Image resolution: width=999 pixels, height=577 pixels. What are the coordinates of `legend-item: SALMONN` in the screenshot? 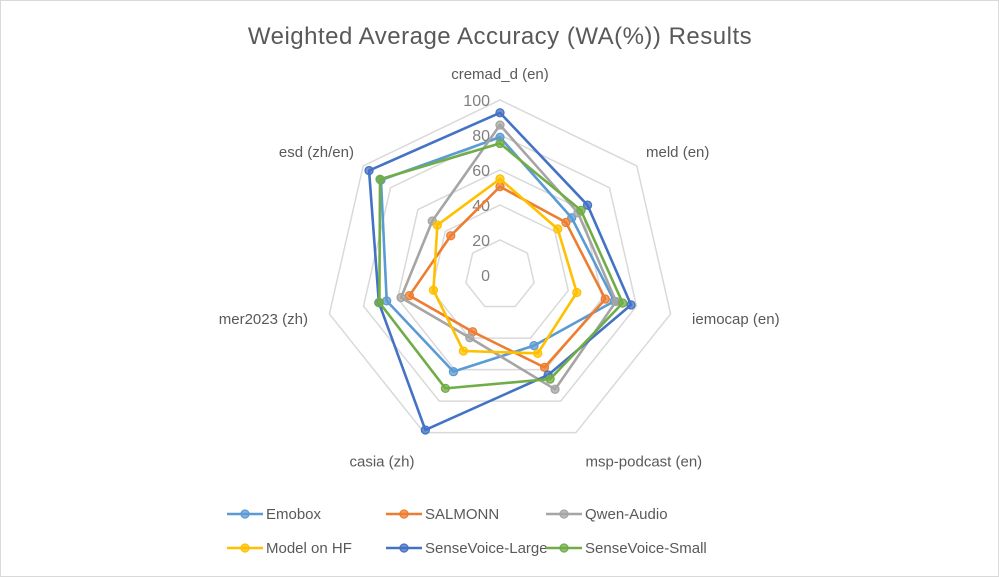 It's located at (442, 514).